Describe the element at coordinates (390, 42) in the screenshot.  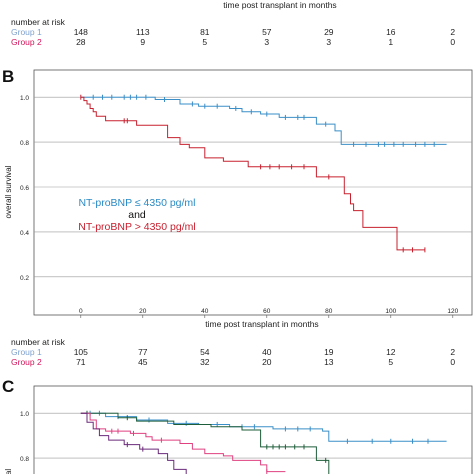
I see `risk-cell: 1` at that location.